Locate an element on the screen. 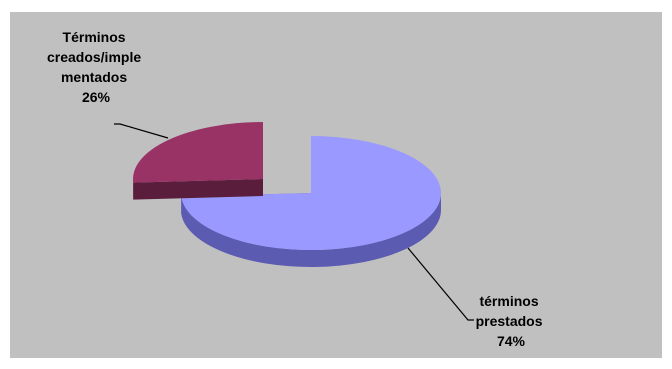 The width and height of the screenshot is (672, 369). slice-label-prestados: términos prestados 74% is located at coordinates (511, 321).